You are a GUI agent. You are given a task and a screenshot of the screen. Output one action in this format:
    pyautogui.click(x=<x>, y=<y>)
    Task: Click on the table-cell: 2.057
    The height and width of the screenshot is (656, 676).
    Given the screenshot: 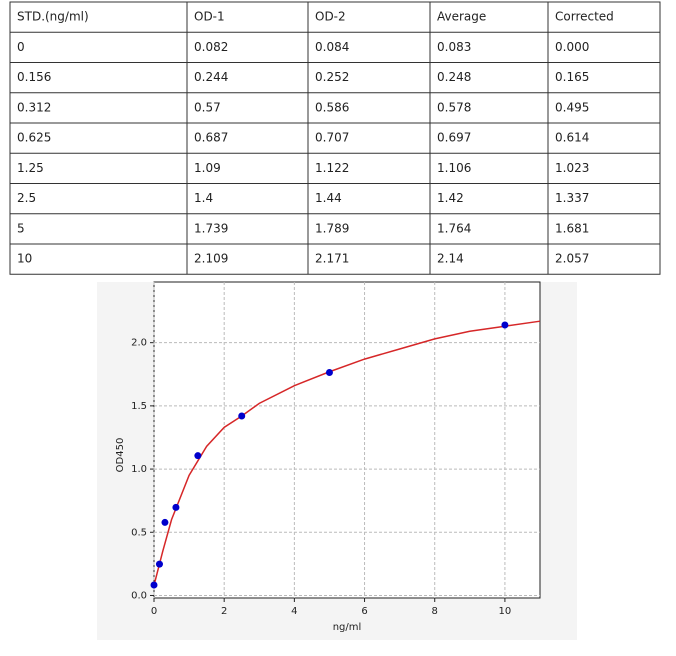 What is the action you would take?
    pyautogui.click(x=572, y=259)
    